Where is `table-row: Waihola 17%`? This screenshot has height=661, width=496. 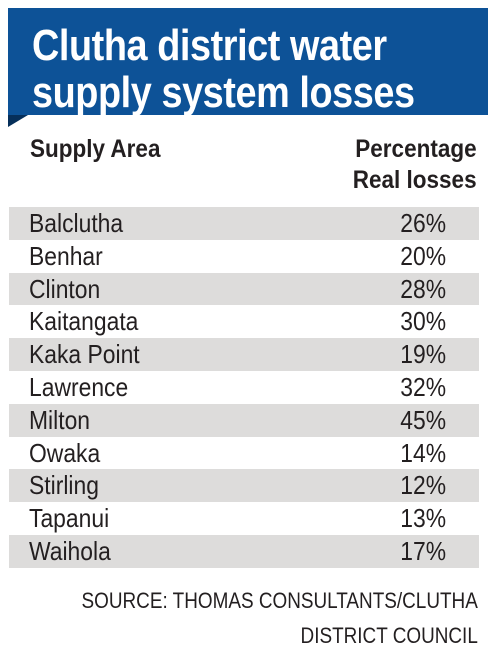 table-row: Waihola 17% is located at coordinates (244, 551).